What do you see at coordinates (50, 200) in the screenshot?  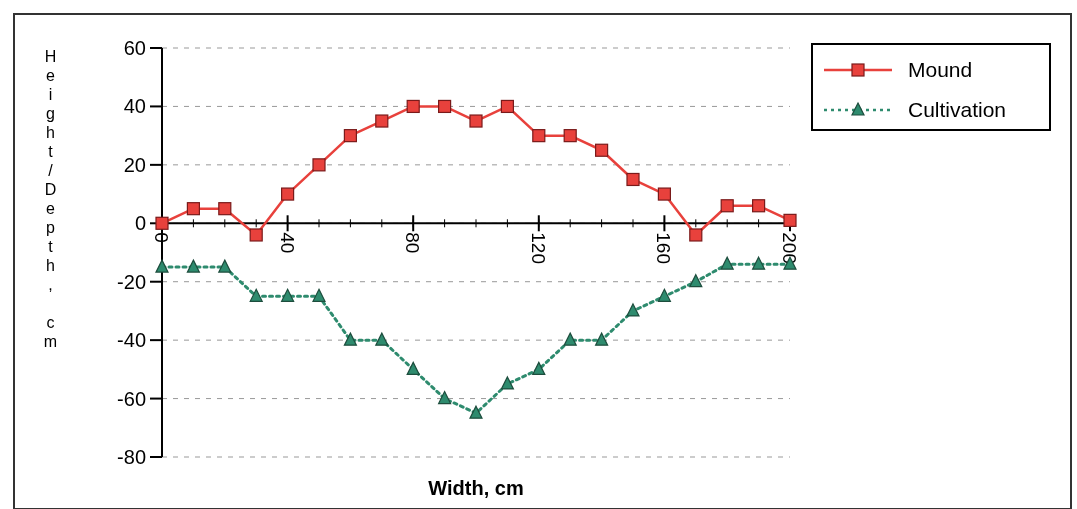 I see `y-axis-title: Height/Depth, cm` at bounding box center [50, 200].